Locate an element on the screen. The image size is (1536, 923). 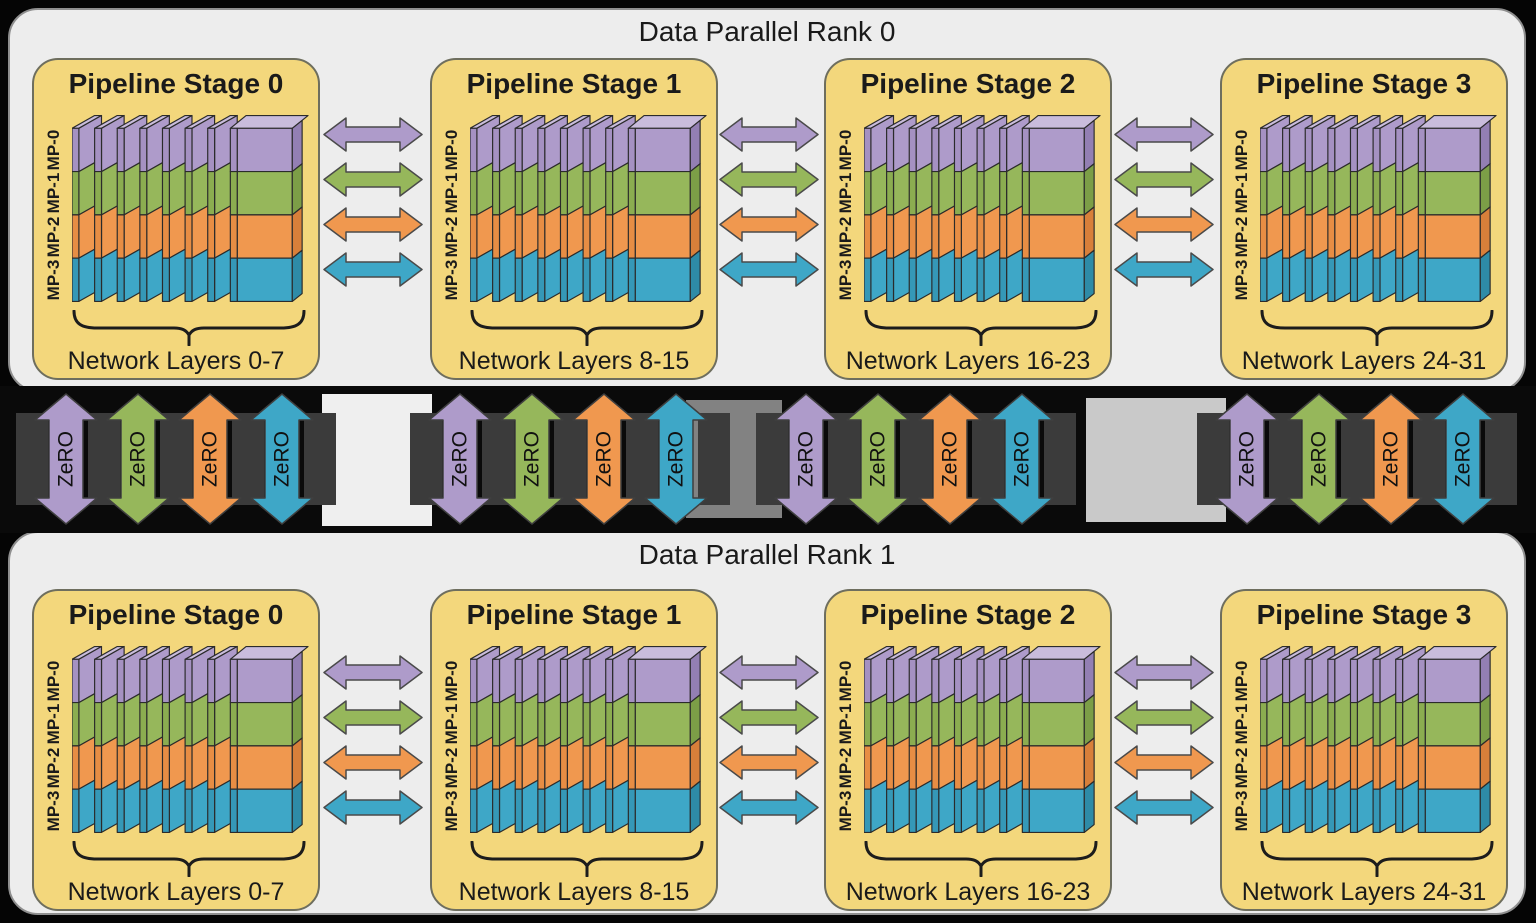
rank-title: Data Parallel Rank 0 is located at coordinates (767, 31).